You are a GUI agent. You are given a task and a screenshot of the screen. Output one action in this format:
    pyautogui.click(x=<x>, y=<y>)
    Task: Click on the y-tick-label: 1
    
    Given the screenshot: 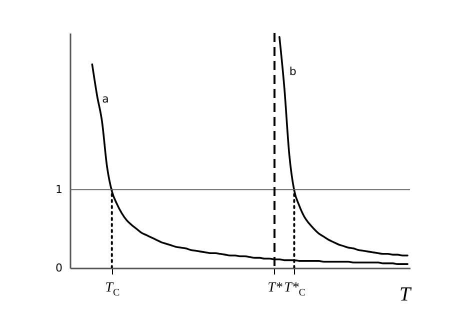 What is the action you would take?
    pyautogui.click(x=59, y=189)
    